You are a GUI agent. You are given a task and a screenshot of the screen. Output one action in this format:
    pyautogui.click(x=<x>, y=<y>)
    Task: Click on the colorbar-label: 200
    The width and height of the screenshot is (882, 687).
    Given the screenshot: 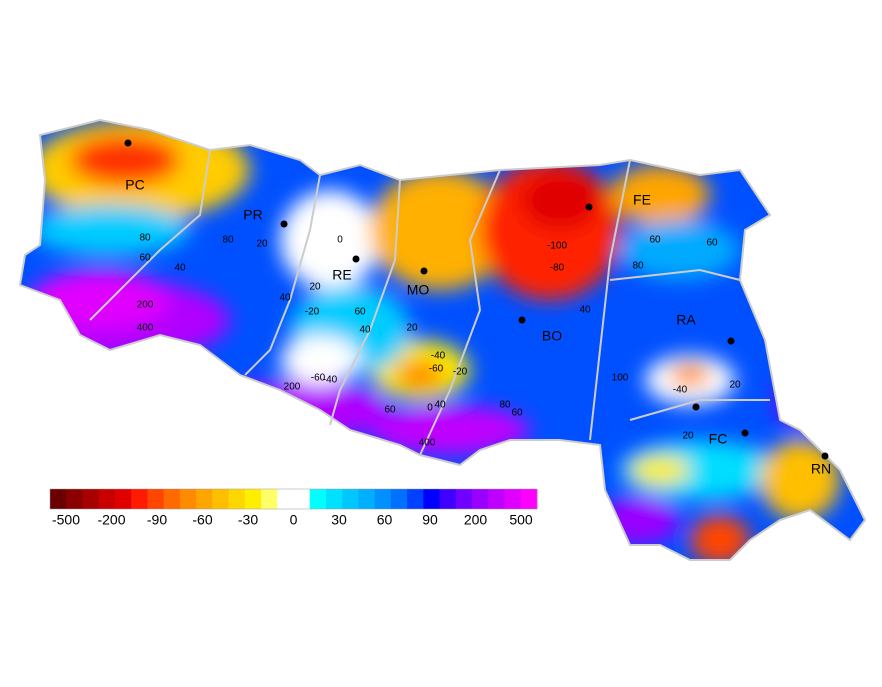 What is the action you would take?
    pyautogui.click(x=476, y=520)
    